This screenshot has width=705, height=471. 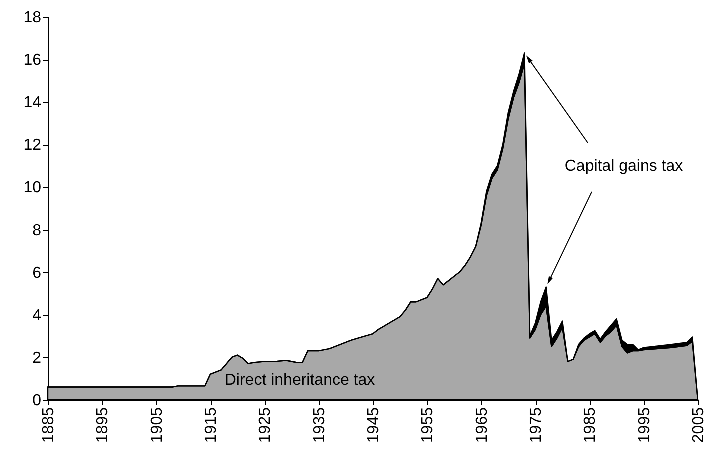 What do you see at coordinates (482, 425) in the screenshot?
I see `x-tick-label: 1965` at bounding box center [482, 425].